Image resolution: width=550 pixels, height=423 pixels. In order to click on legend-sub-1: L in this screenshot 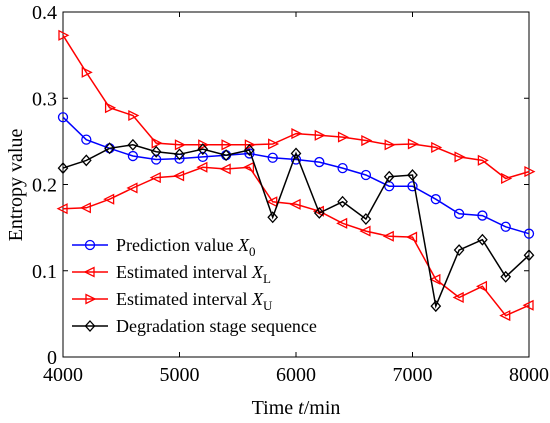, I will do `click(267, 278)`.